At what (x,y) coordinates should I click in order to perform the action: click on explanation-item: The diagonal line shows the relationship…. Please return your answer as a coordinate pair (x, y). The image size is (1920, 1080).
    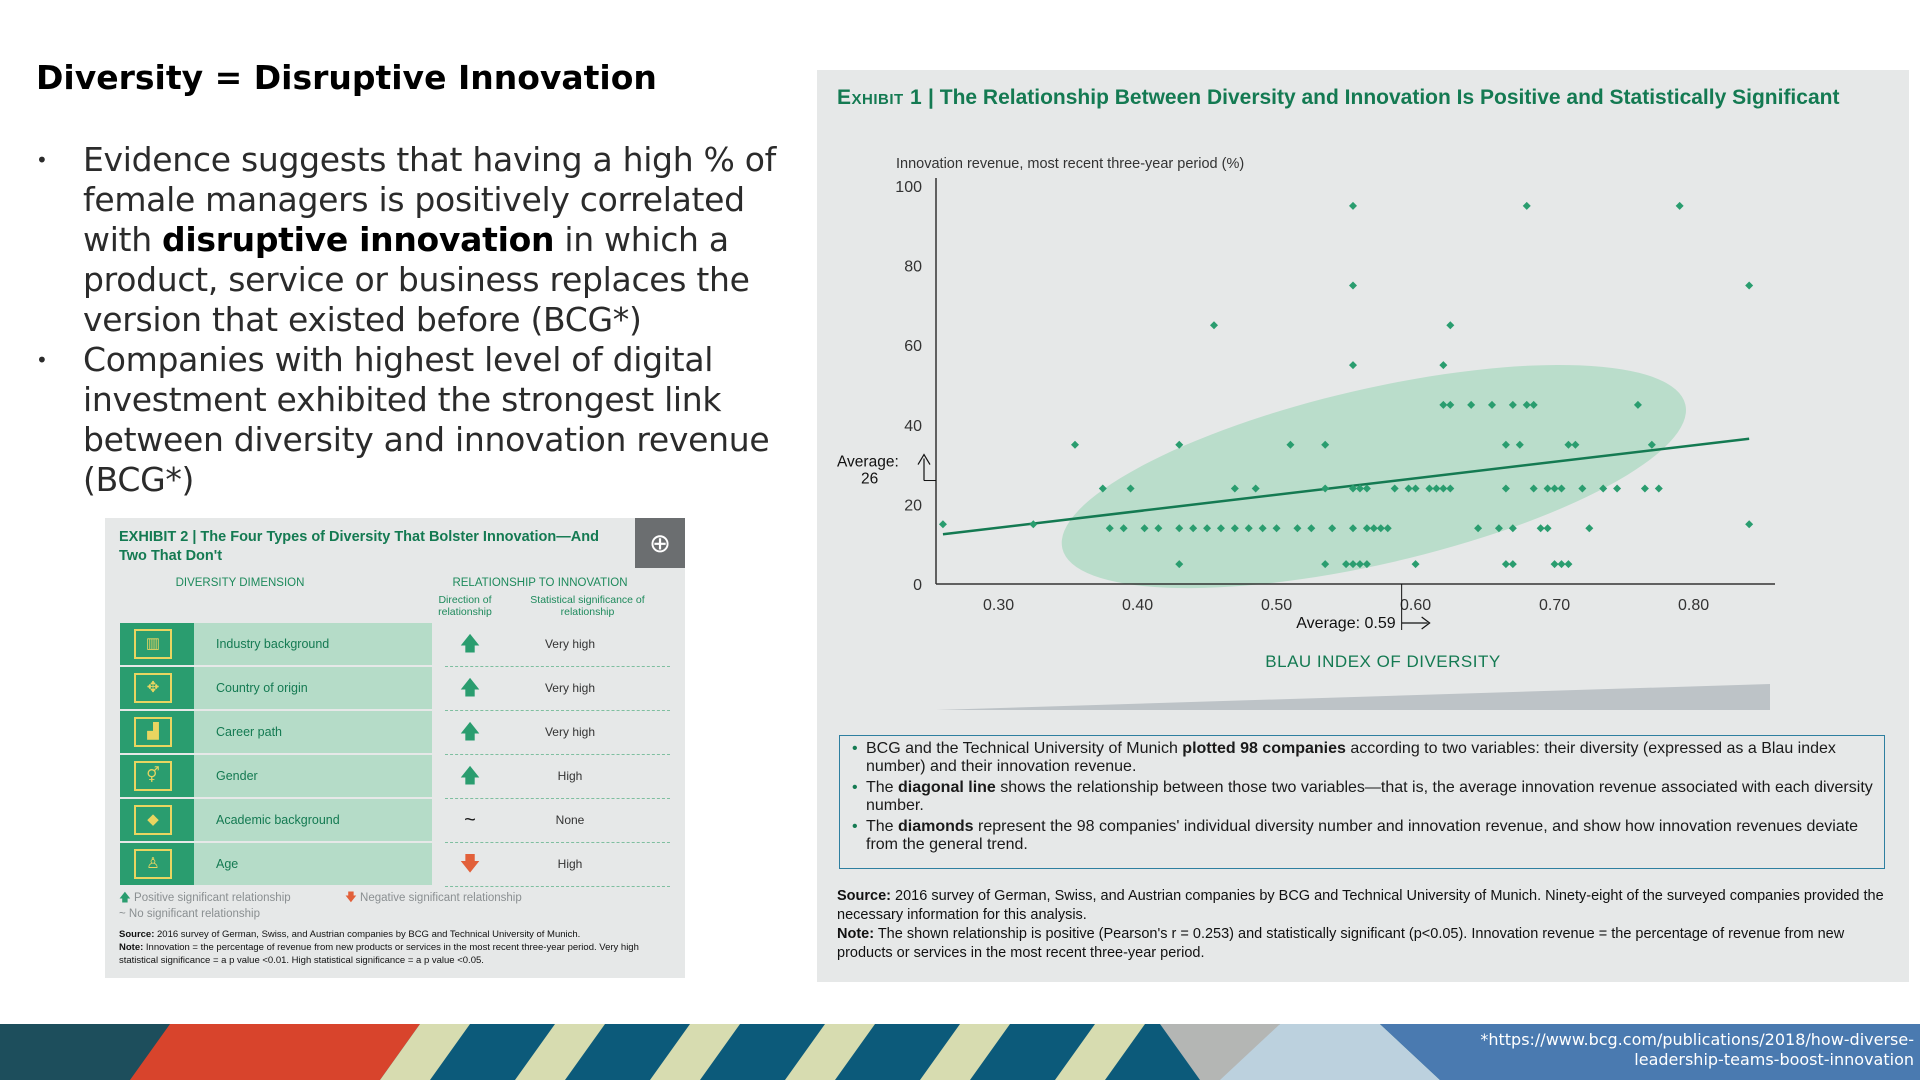
    Looking at the image, I should click on (1363, 797).